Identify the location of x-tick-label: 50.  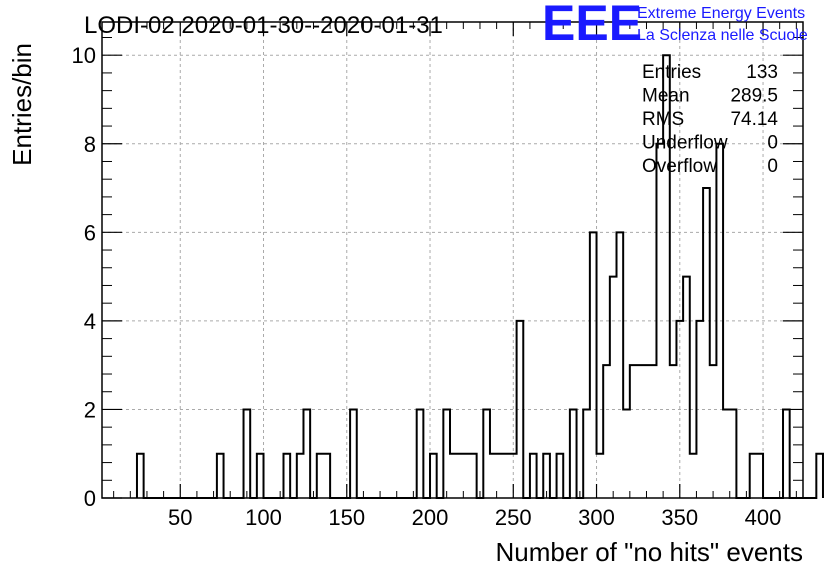
(180, 517).